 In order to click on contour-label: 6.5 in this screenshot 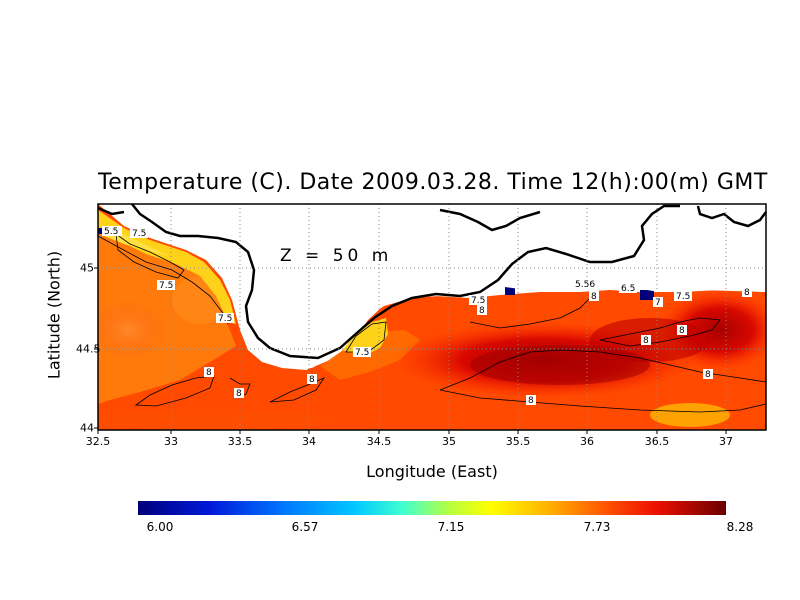, I will do `click(628, 288)`.